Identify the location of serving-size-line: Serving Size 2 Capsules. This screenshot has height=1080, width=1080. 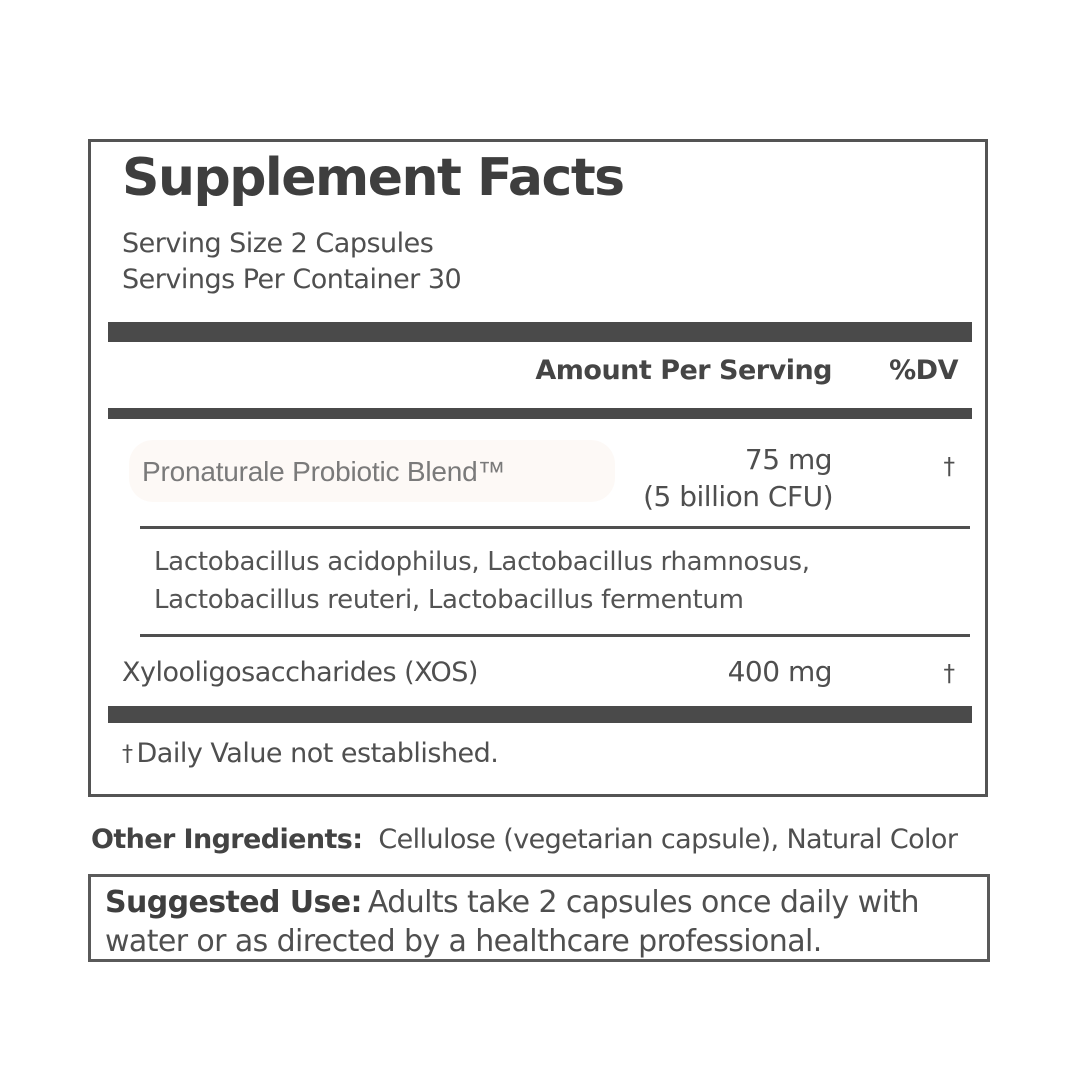
(278, 243).